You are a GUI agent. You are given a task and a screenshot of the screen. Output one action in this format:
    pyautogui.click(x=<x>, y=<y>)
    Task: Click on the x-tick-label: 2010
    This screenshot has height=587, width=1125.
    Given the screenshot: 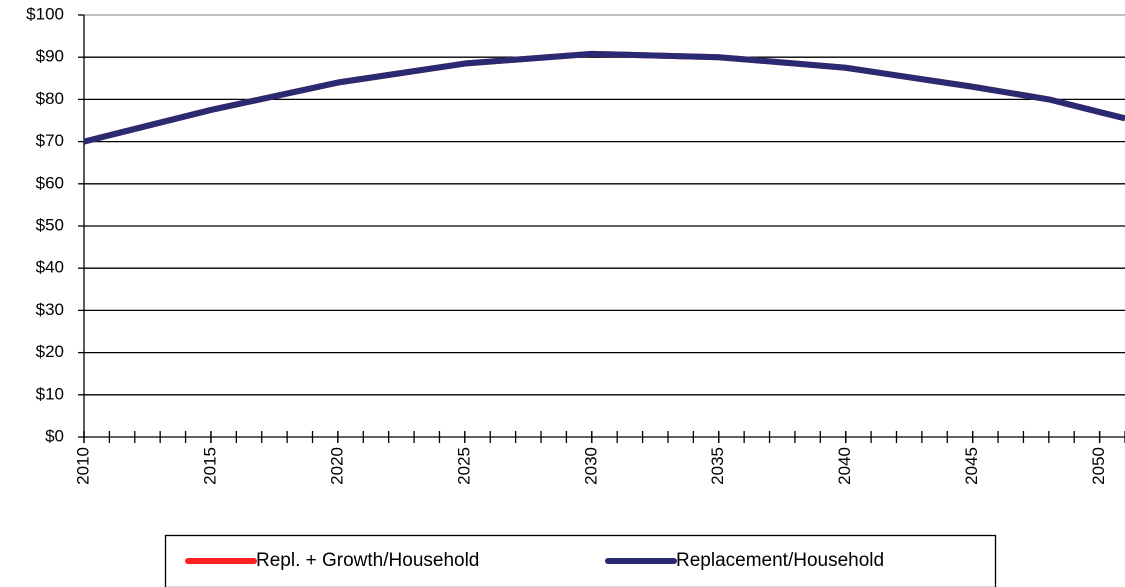 What is the action you would take?
    pyautogui.click(x=82, y=466)
    